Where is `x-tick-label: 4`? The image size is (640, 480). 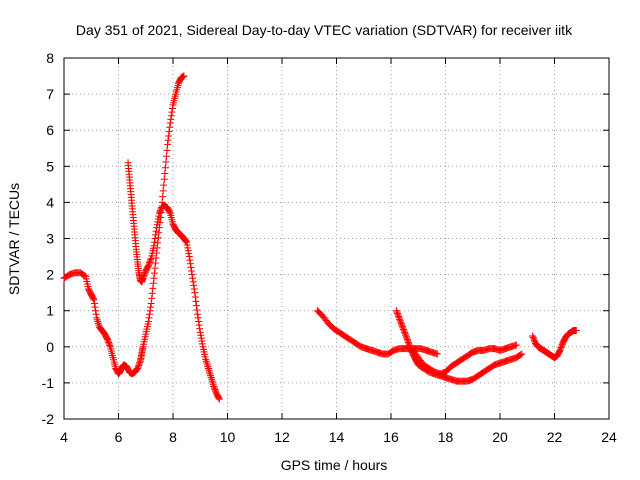 x-tick-label: 4 is located at coordinates (64, 437).